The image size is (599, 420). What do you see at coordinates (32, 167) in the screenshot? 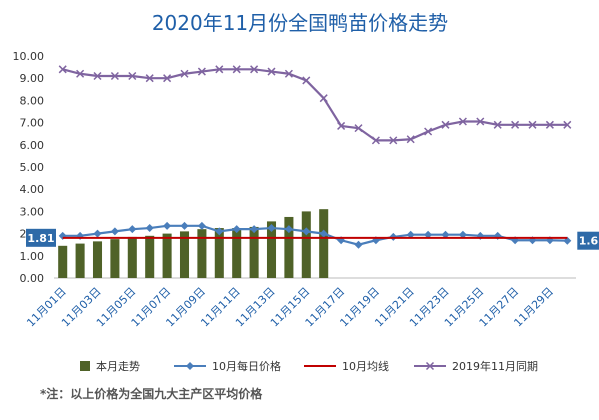
I see `y-tick-label: 5.00` at bounding box center [32, 167].